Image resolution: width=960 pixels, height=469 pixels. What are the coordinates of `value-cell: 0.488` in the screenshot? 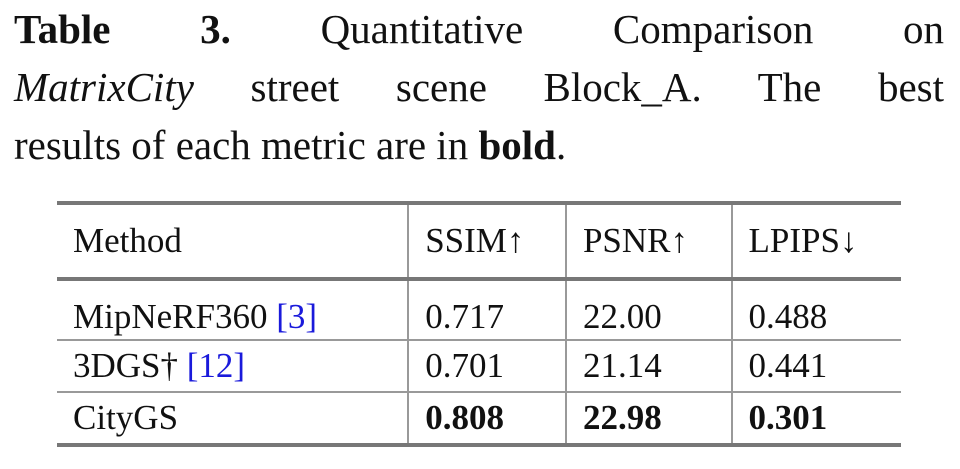 It's located at (815, 309).